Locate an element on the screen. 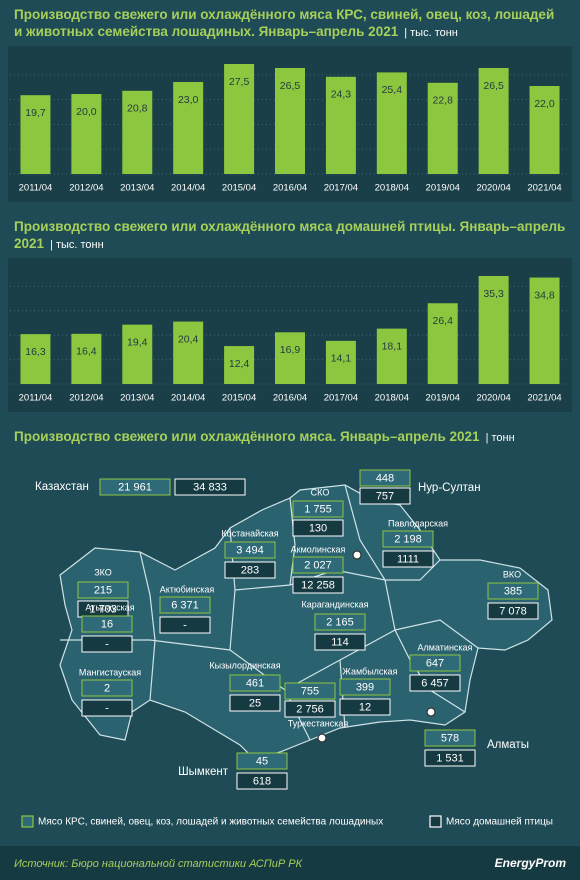 The width and height of the screenshot is (580, 880). region-value: 1111 is located at coordinates (408, 559).